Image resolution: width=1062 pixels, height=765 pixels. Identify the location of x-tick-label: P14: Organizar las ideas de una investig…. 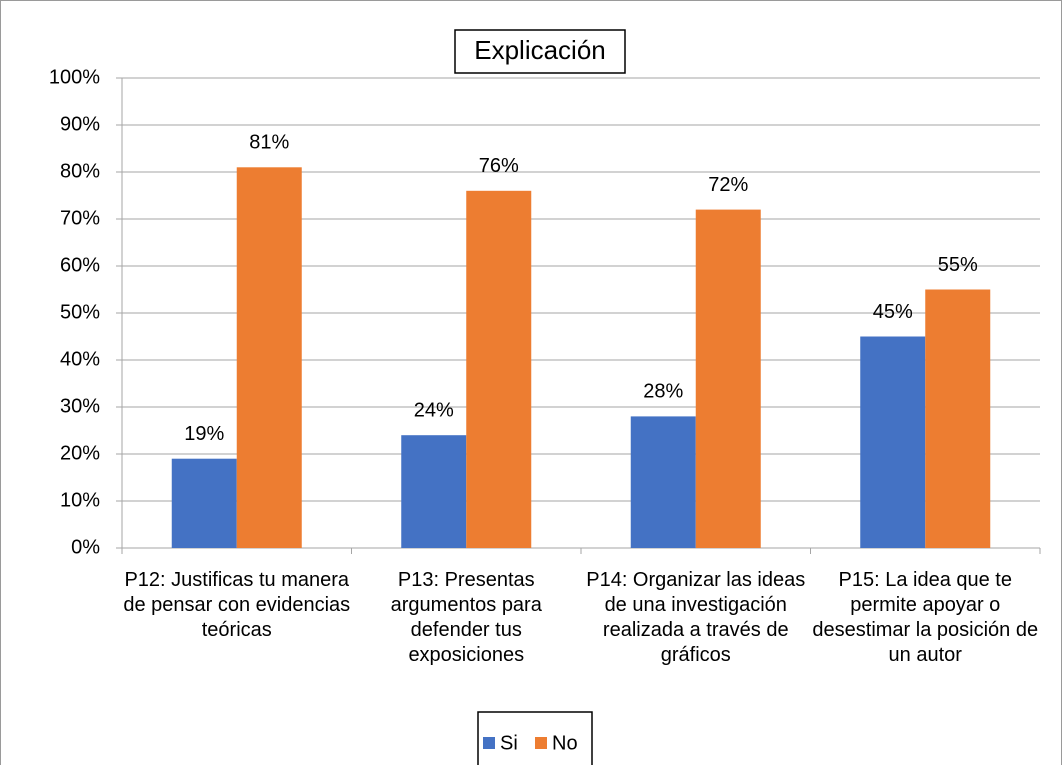
(696, 617).